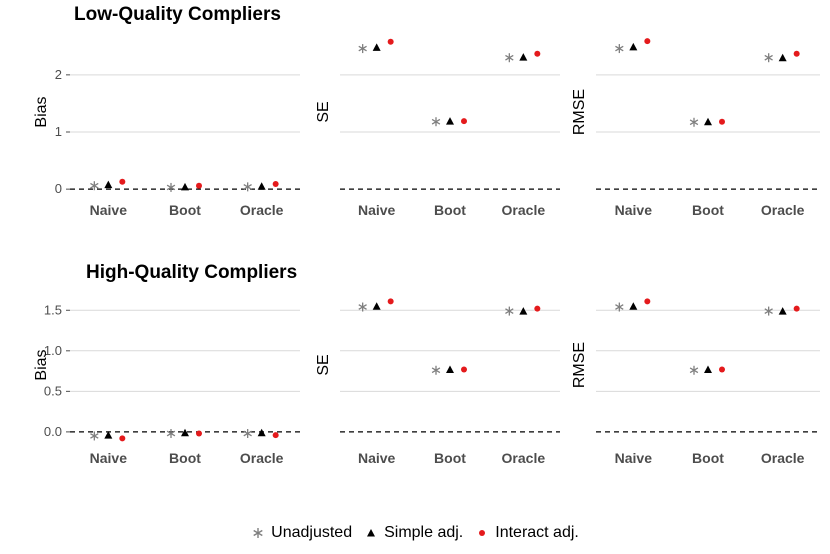 The height and width of the screenshot is (554, 830). Describe the element at coordinates (424, 532) in the screenshot. I see `legend-label-simple-adj: Simple adj.` at that location.